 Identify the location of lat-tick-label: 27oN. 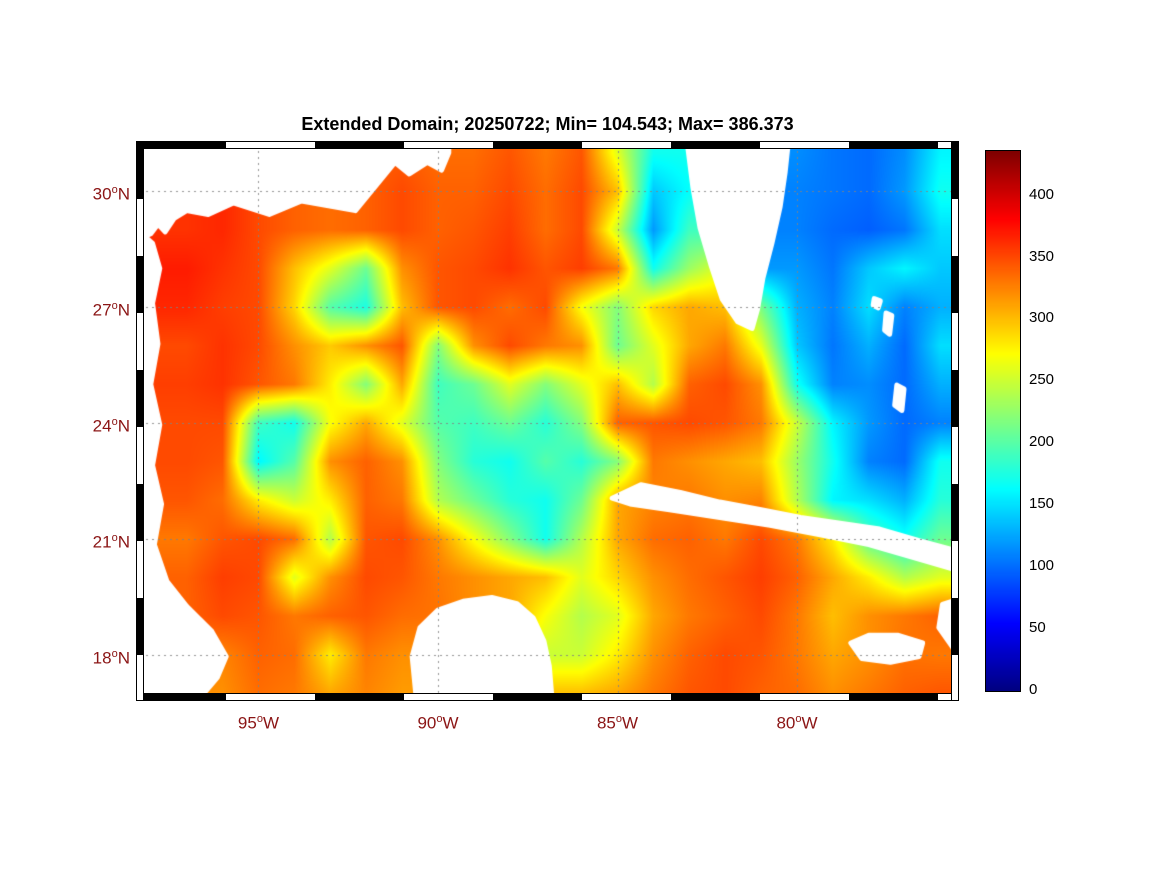
(111, 310).